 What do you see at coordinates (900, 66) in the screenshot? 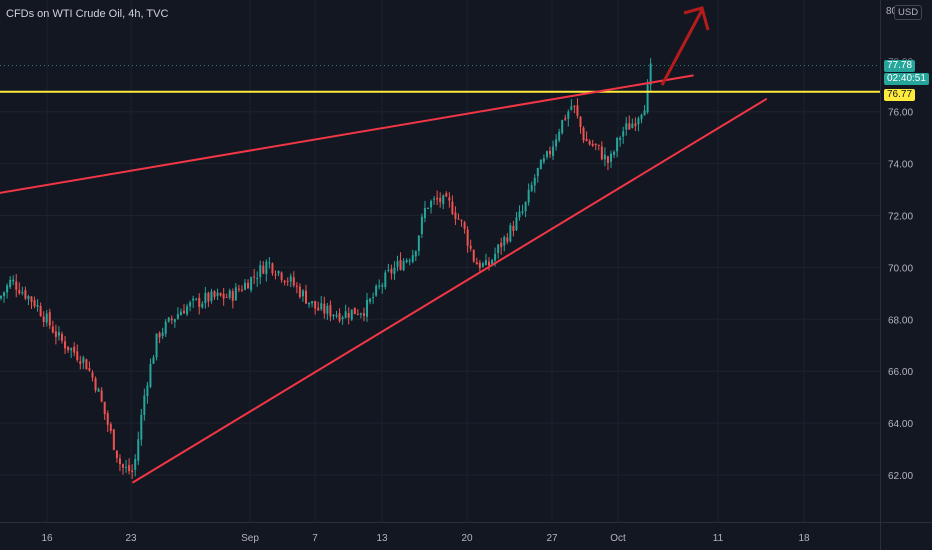
I see `last-price-tag: 77.78` at bounding box center [900, 66].